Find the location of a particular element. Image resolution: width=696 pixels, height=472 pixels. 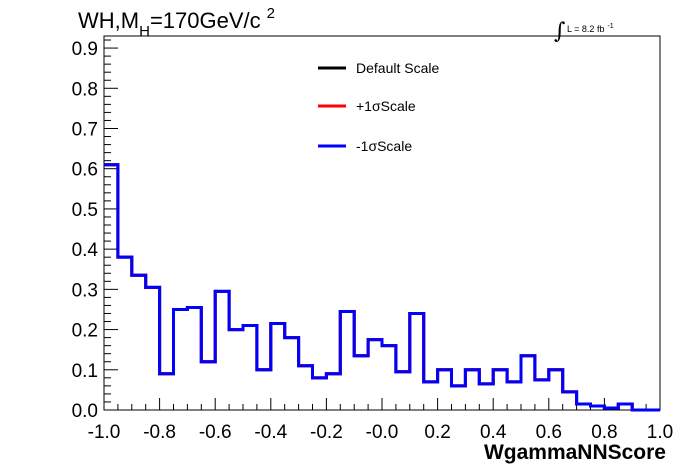

y-tick-label: 0.3 is located at coordinates (85, 290).